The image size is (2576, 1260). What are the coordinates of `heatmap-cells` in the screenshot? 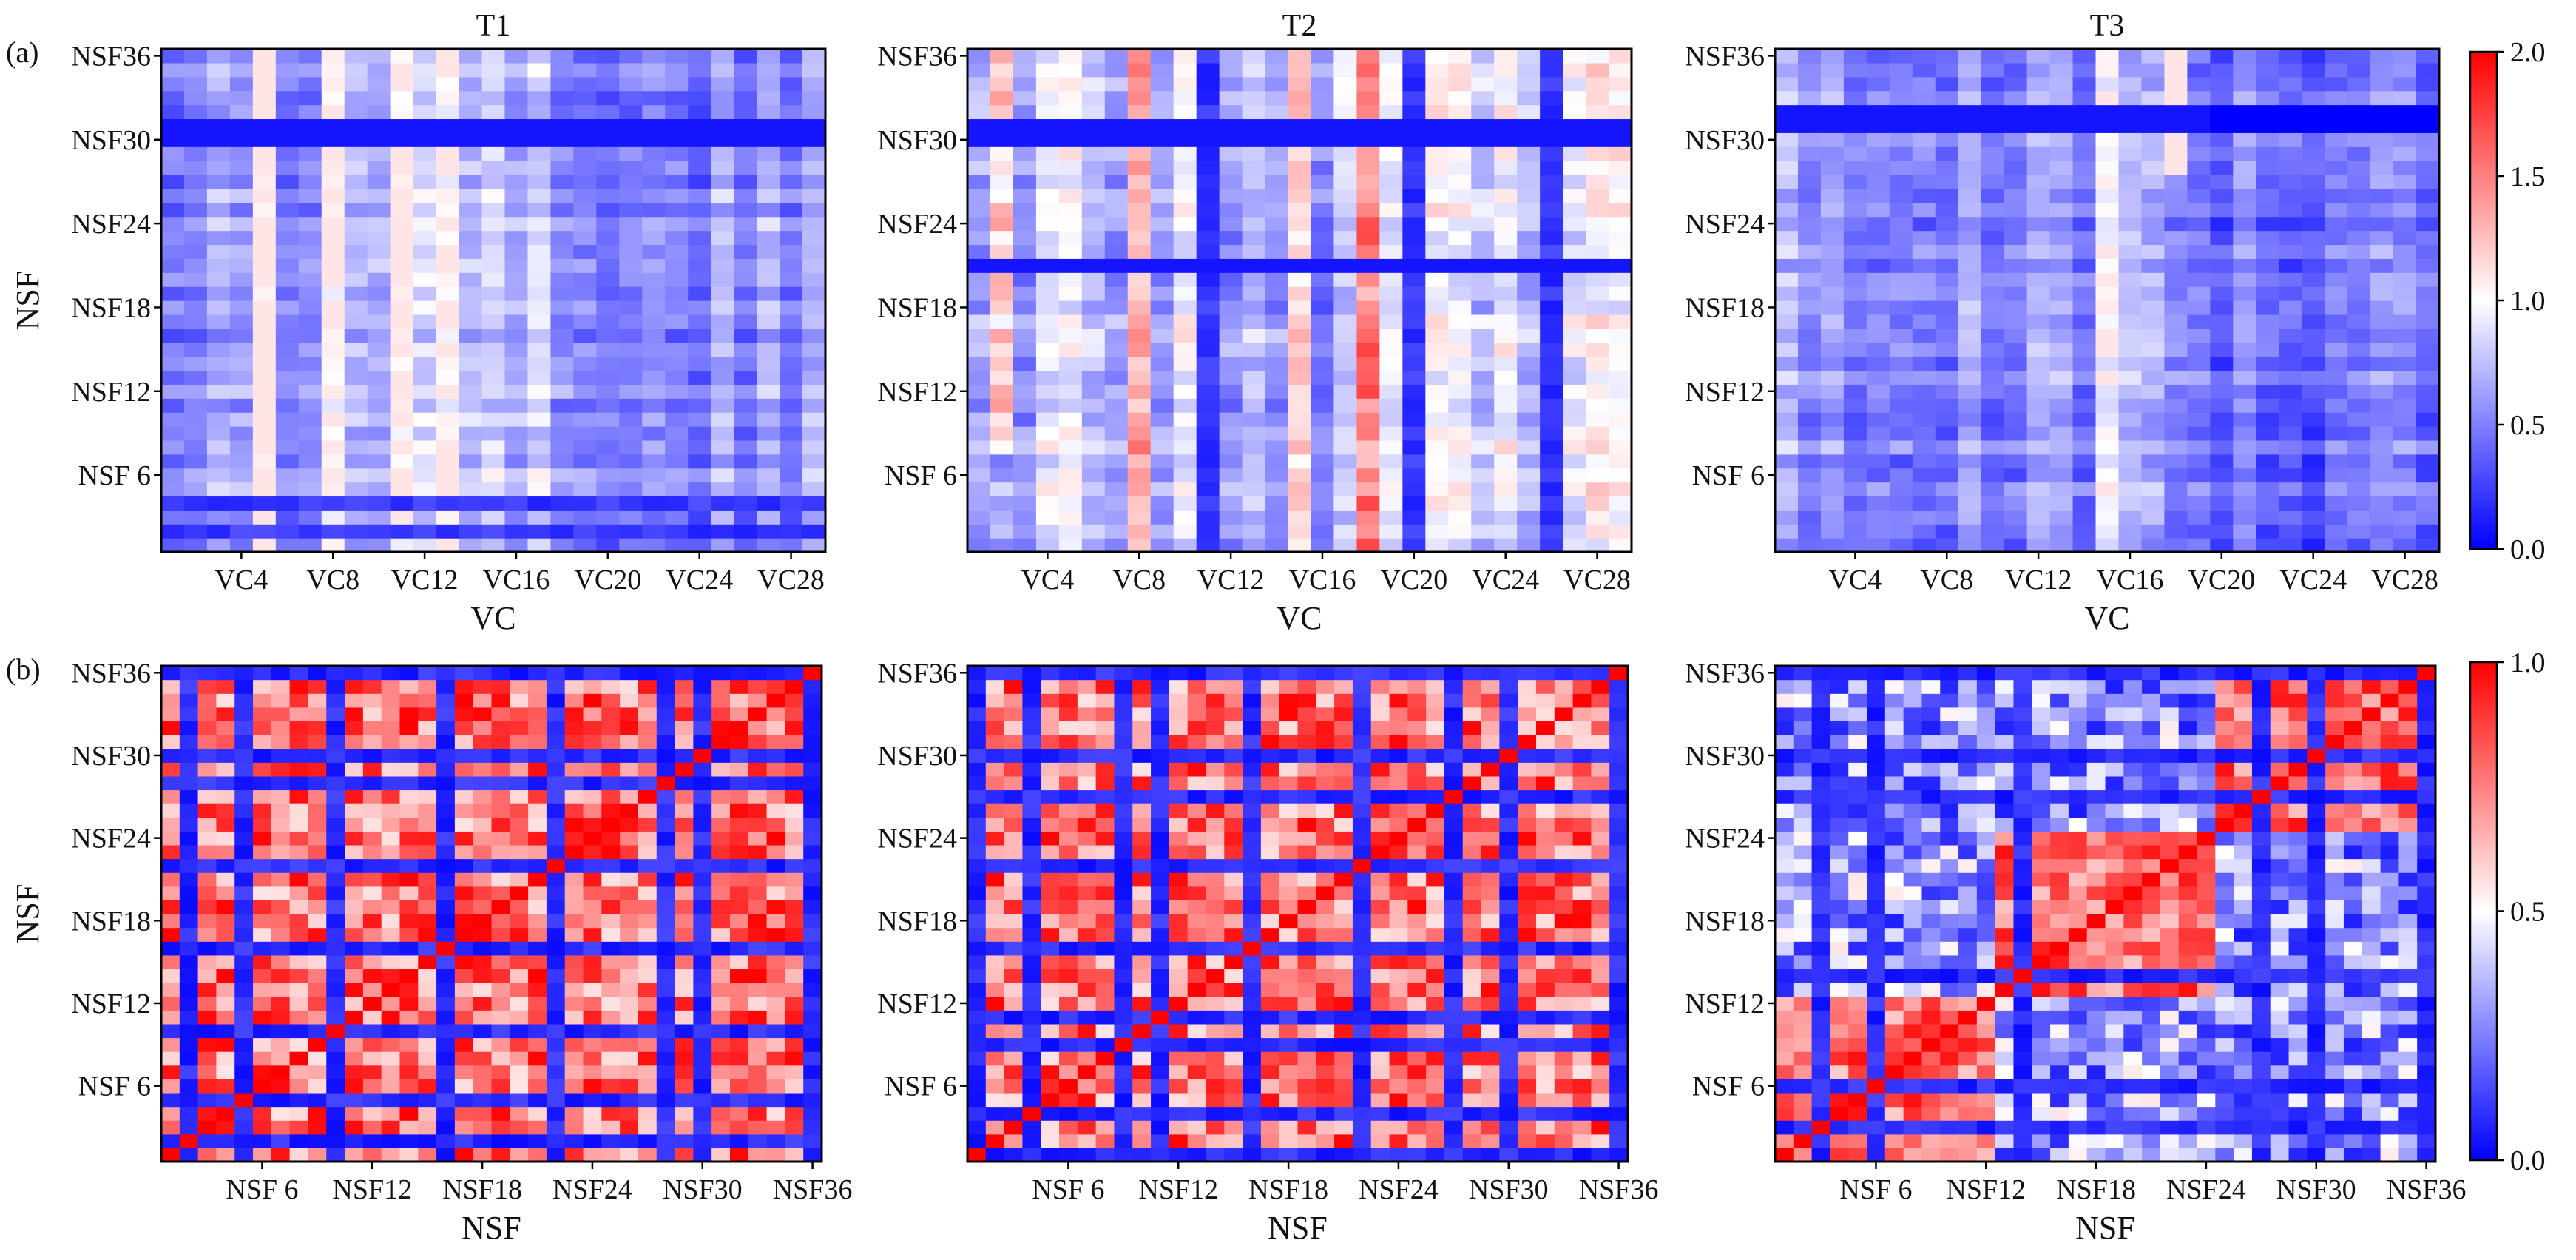 It's located at (1298, 914).